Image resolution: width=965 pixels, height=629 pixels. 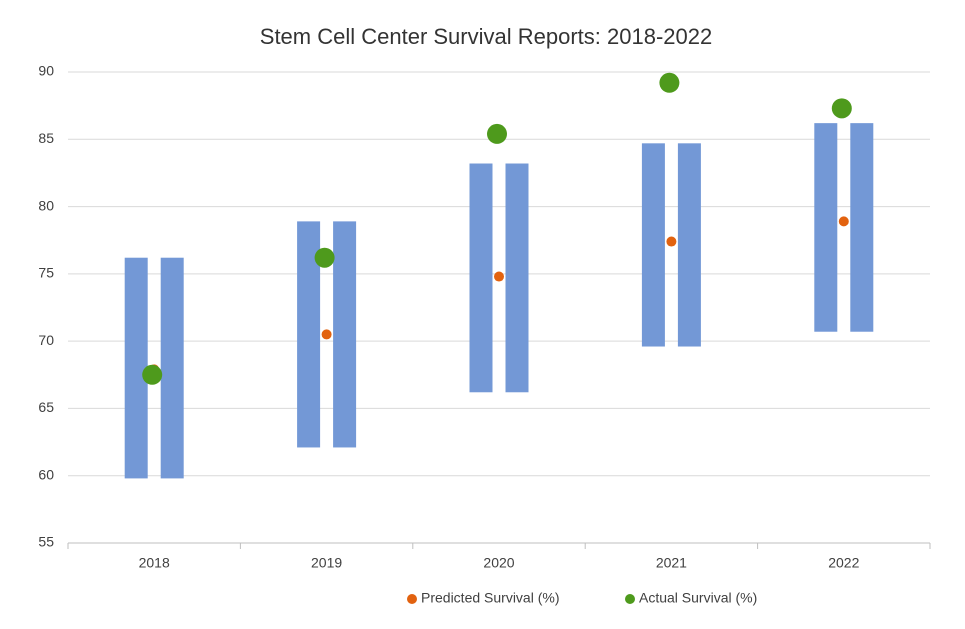 What do you see at coordinates (46, 71) in the screenshot?
I see `y-tick-label: 90` at bounding box center [46, 71].